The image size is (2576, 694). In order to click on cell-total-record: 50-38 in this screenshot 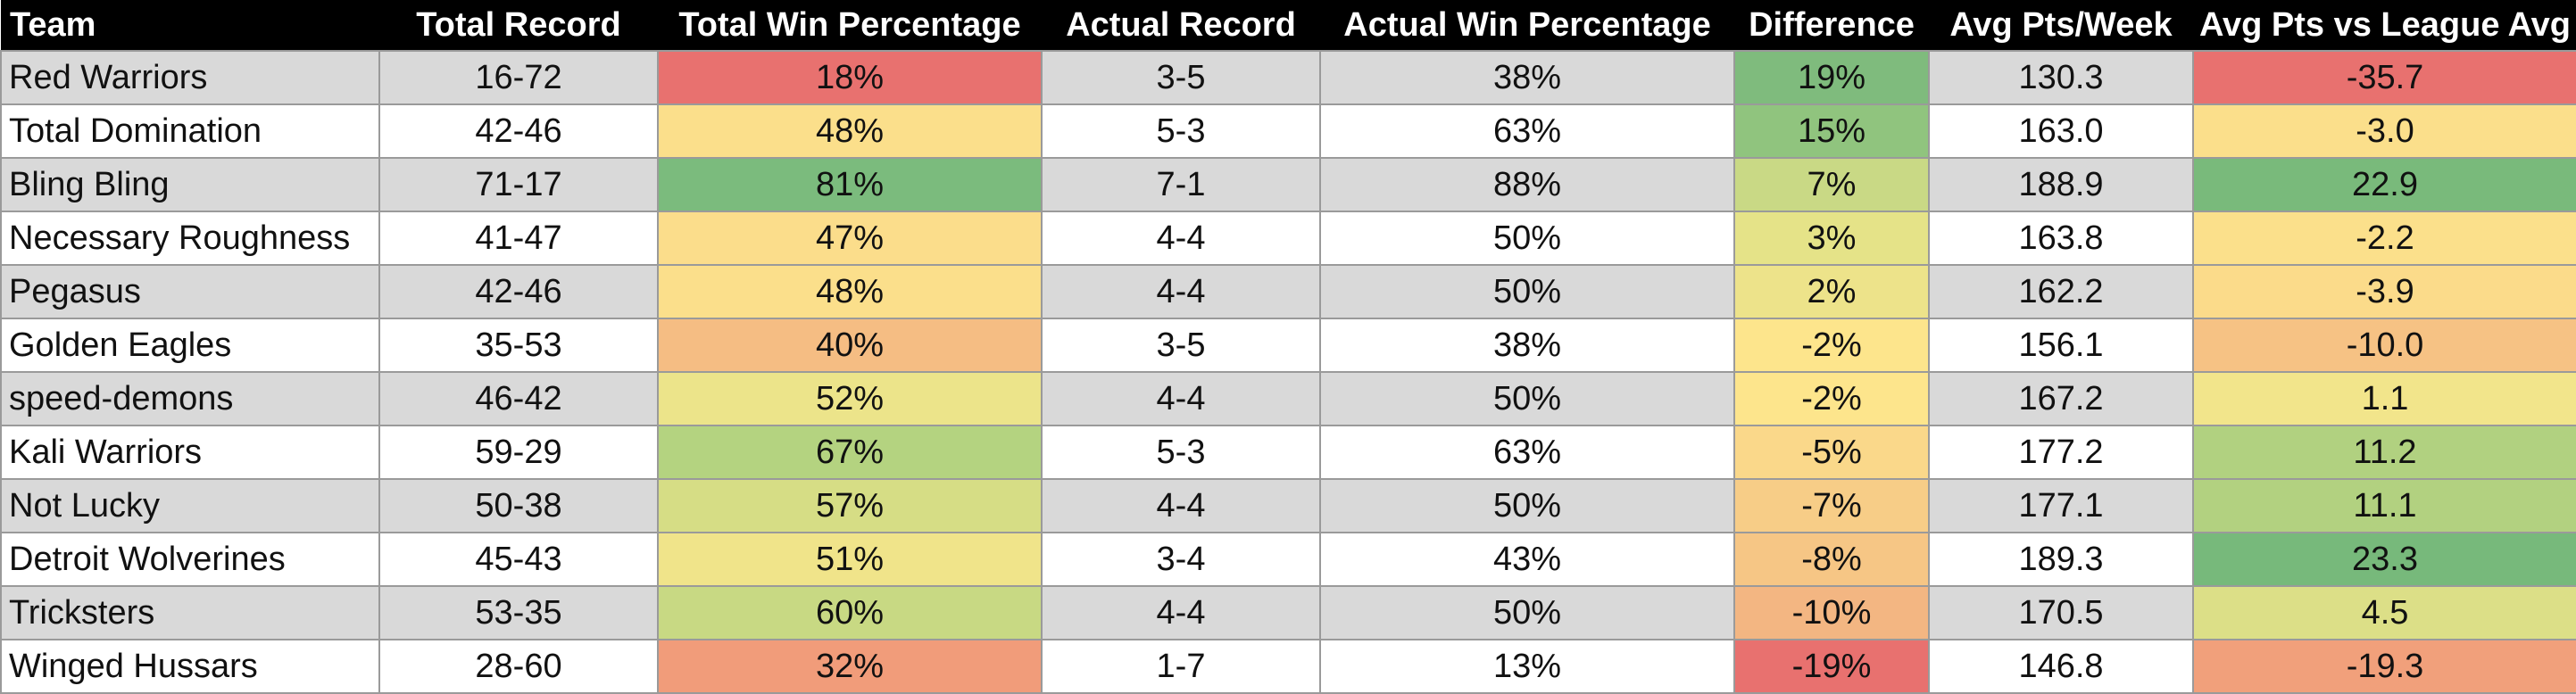, I will do `click(518, 505)`.